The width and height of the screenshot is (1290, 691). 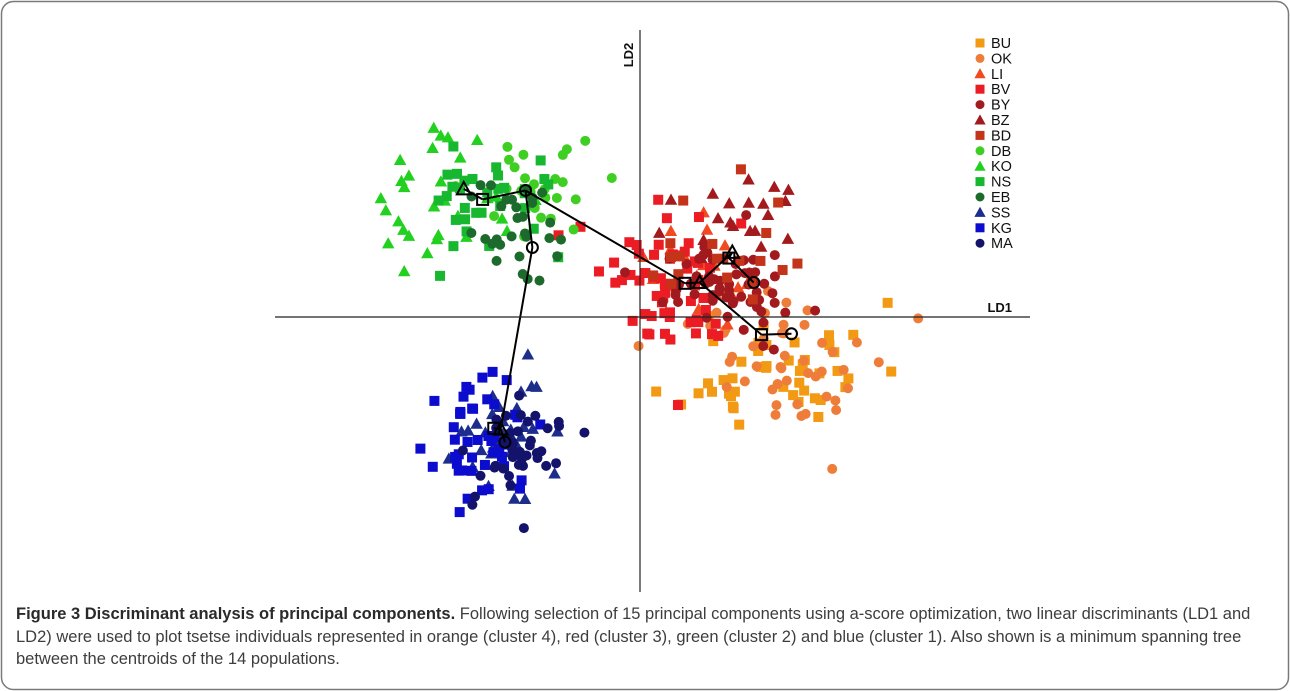 What do you see at coordinates (516, 338) in the screenshot?
I see `tree-edge-eb-ss` at bounding box center [516, 338].